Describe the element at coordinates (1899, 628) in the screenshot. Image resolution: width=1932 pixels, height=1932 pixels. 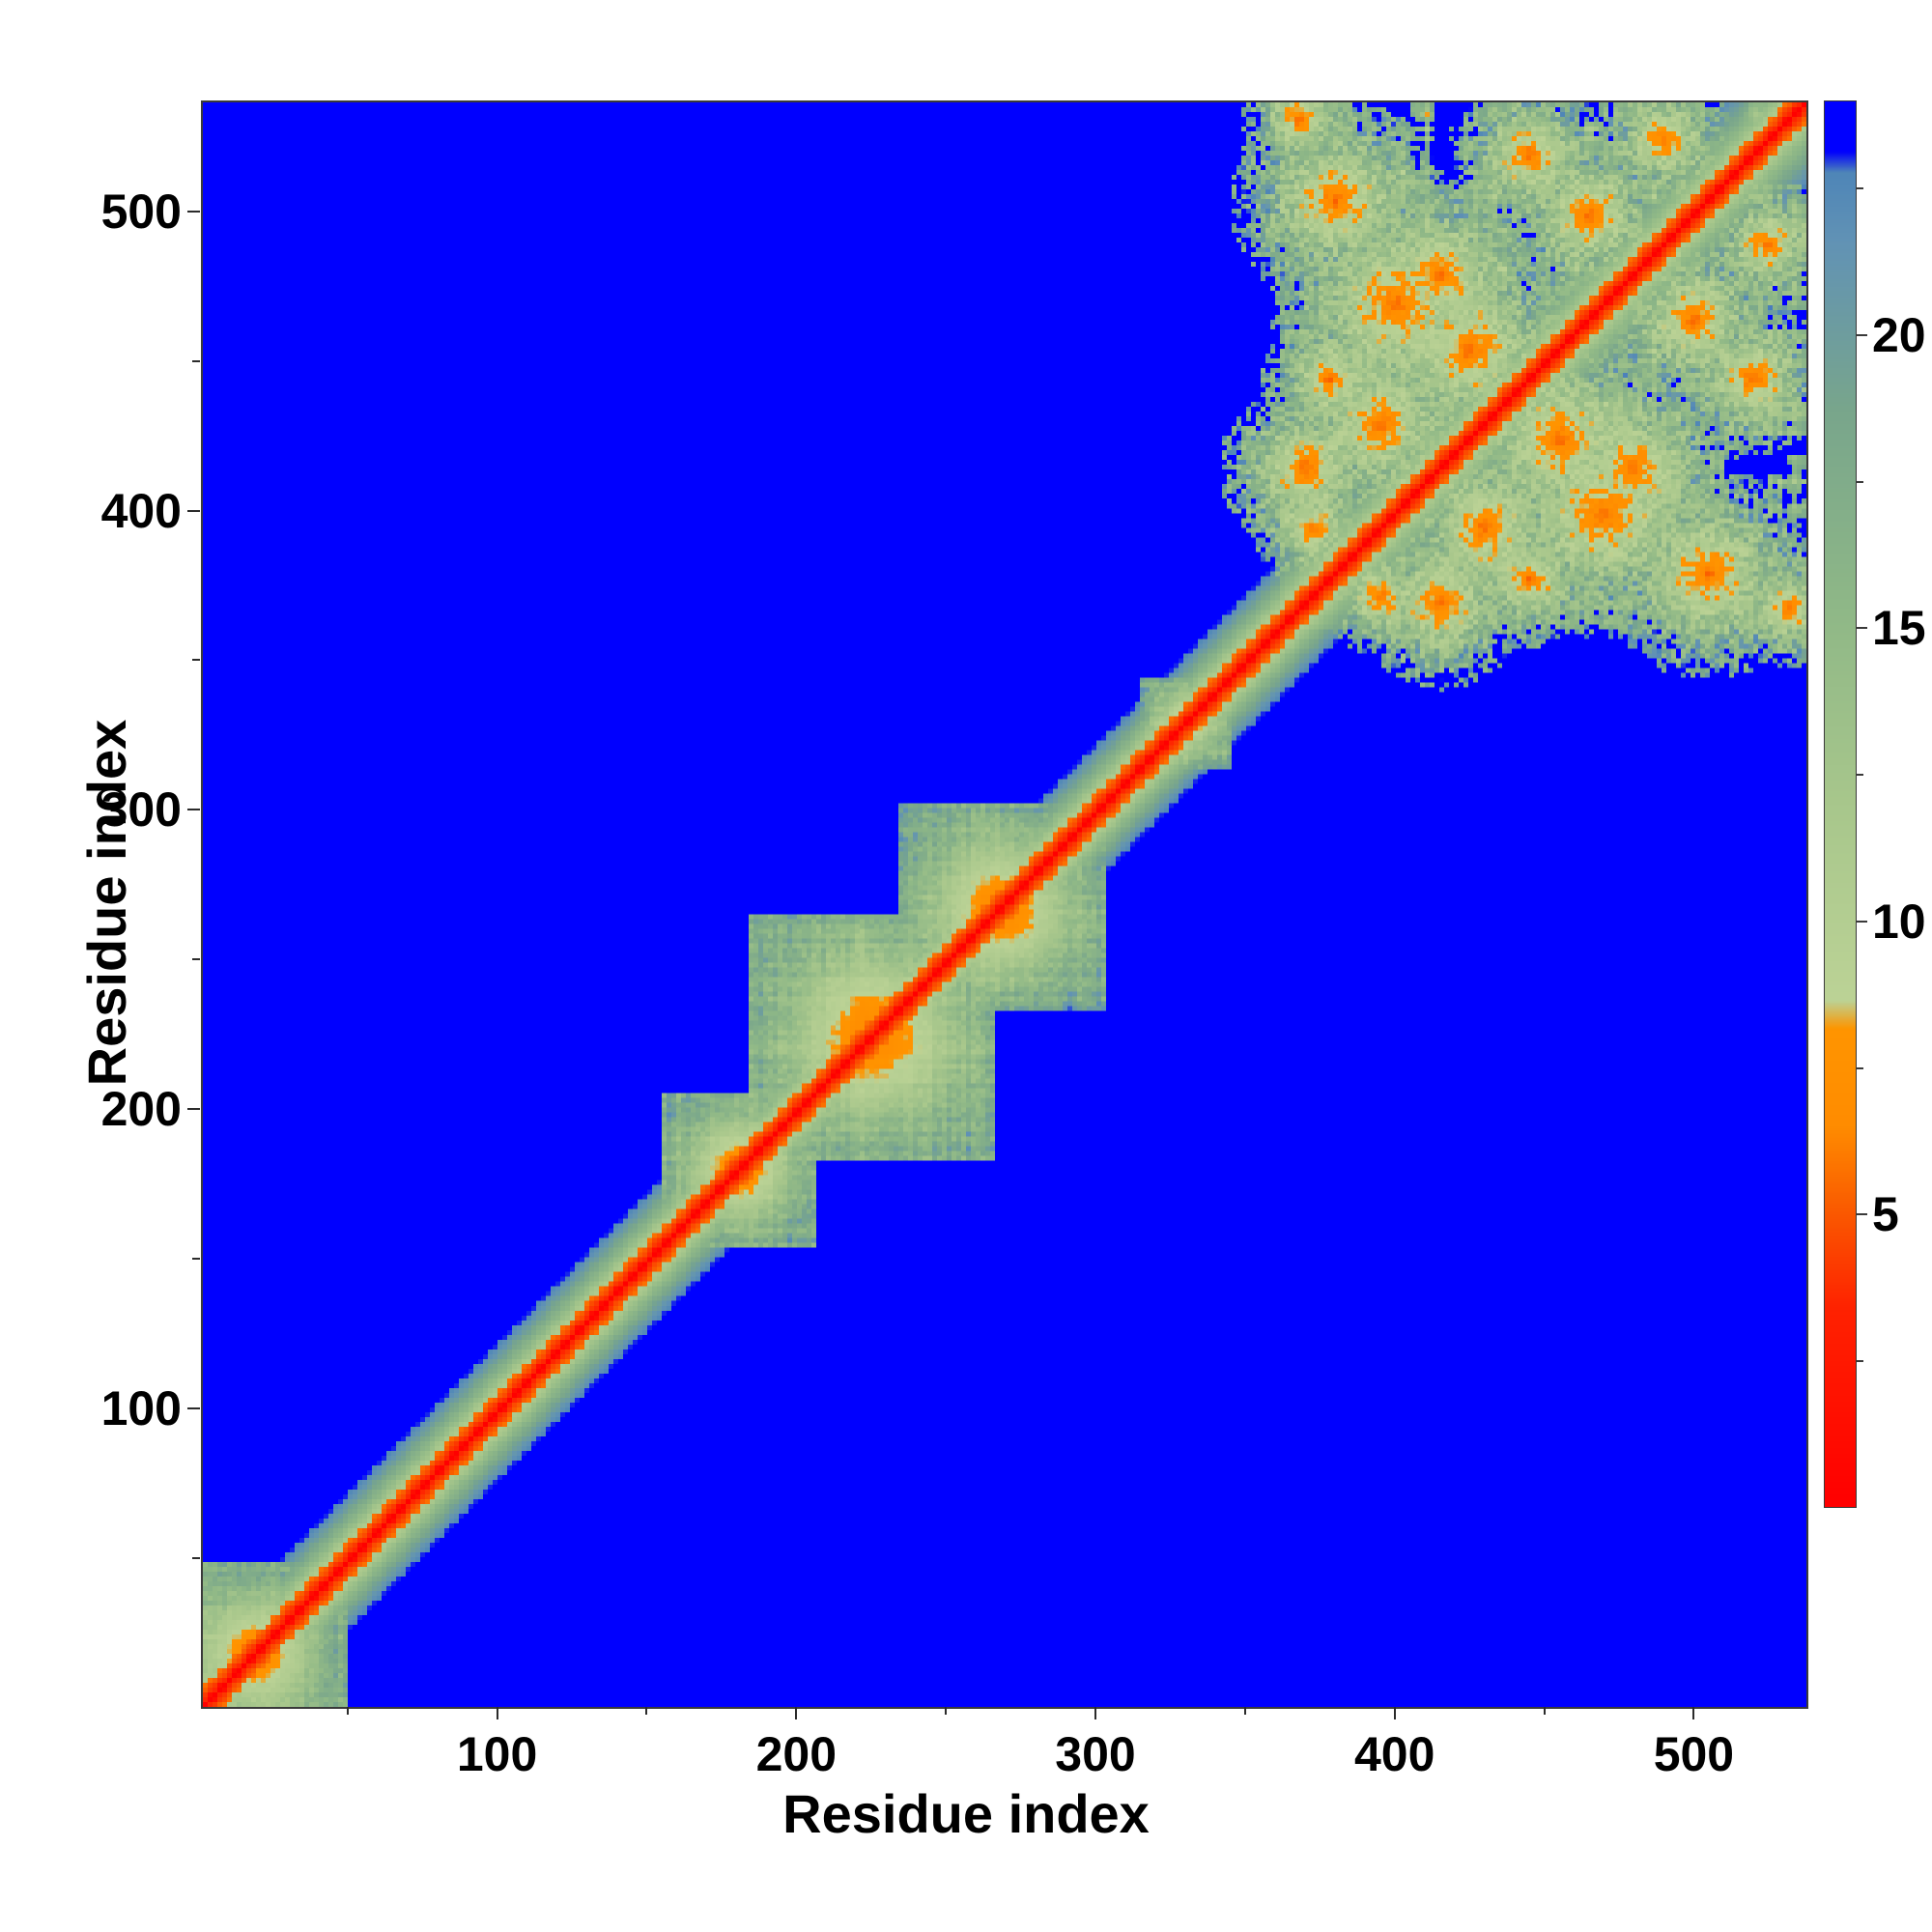
I see `colorbar-tick-label: 15` at that location.